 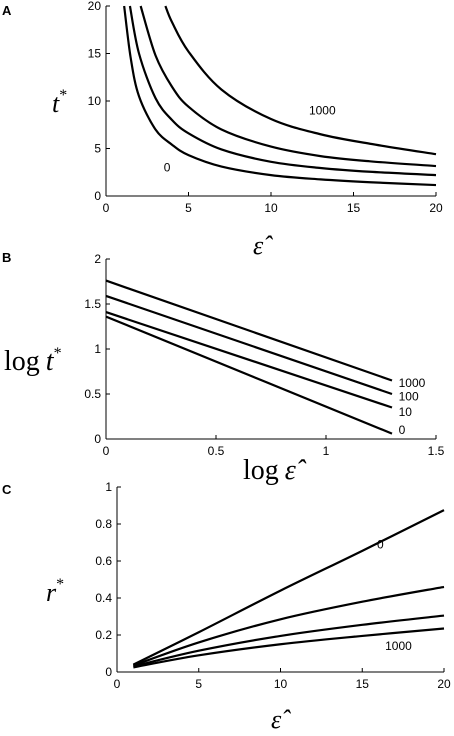 I want to click on panel-a-ylabel-text: t*, so click(x=59, y=102).